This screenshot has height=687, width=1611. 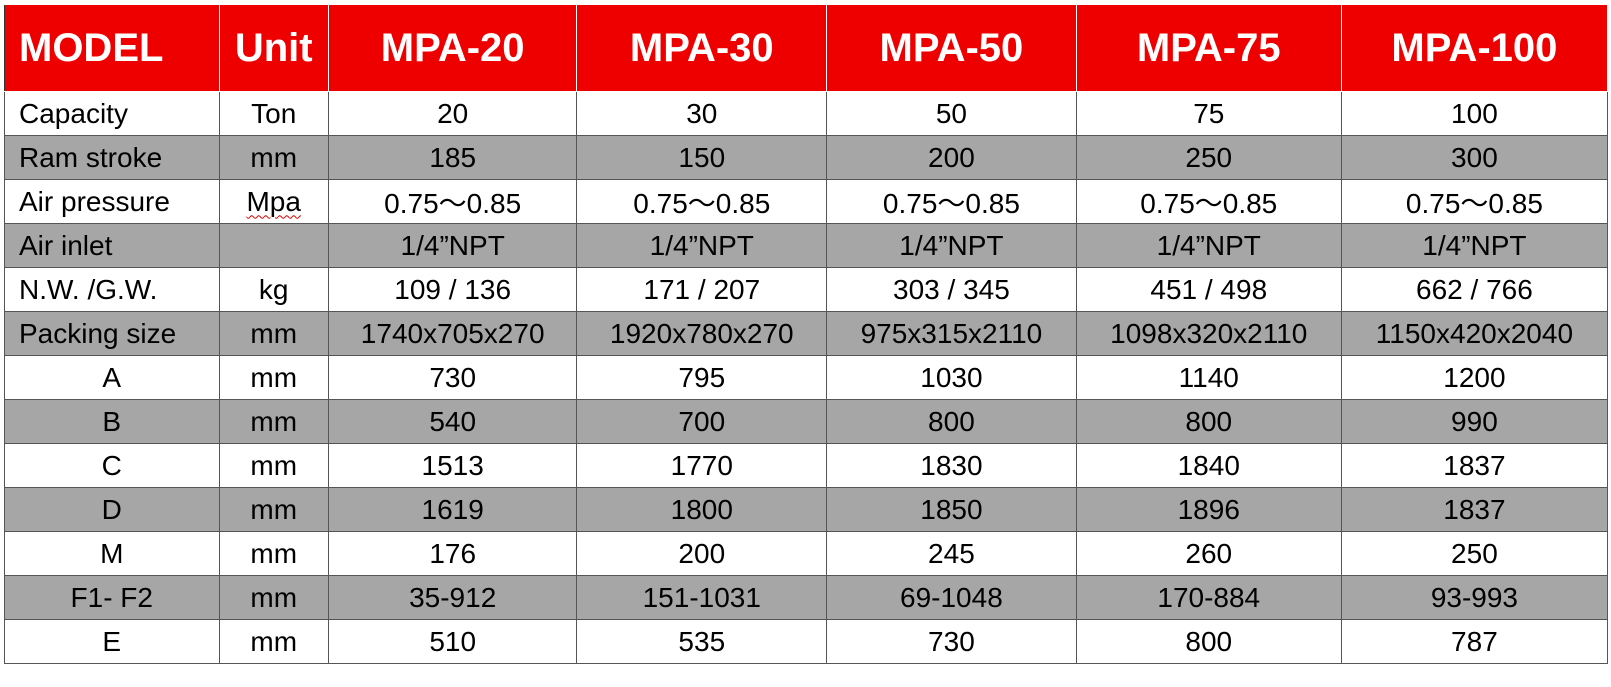 I want to click on row-unit: Mpa, so click(x=273, y=201).